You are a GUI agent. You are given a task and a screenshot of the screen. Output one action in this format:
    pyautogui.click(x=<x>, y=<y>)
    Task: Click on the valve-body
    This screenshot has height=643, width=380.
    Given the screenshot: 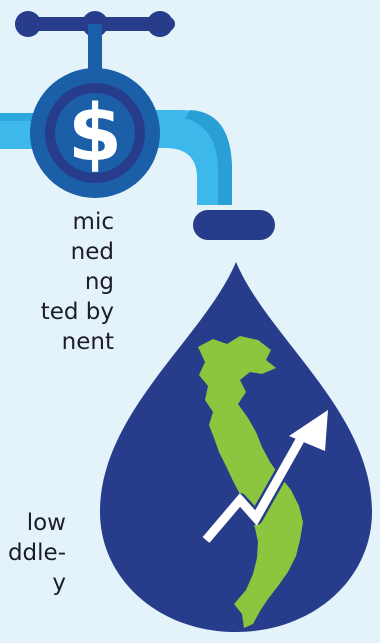 What is the action you would take?
    pyautogui.click(x=95, y=133)
    